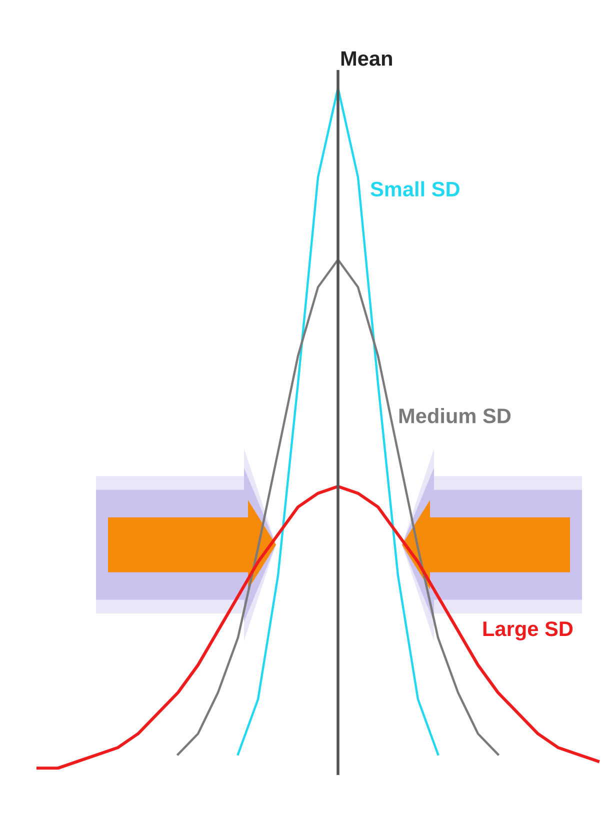  I want to click on text: Mean, so click(366, 58).